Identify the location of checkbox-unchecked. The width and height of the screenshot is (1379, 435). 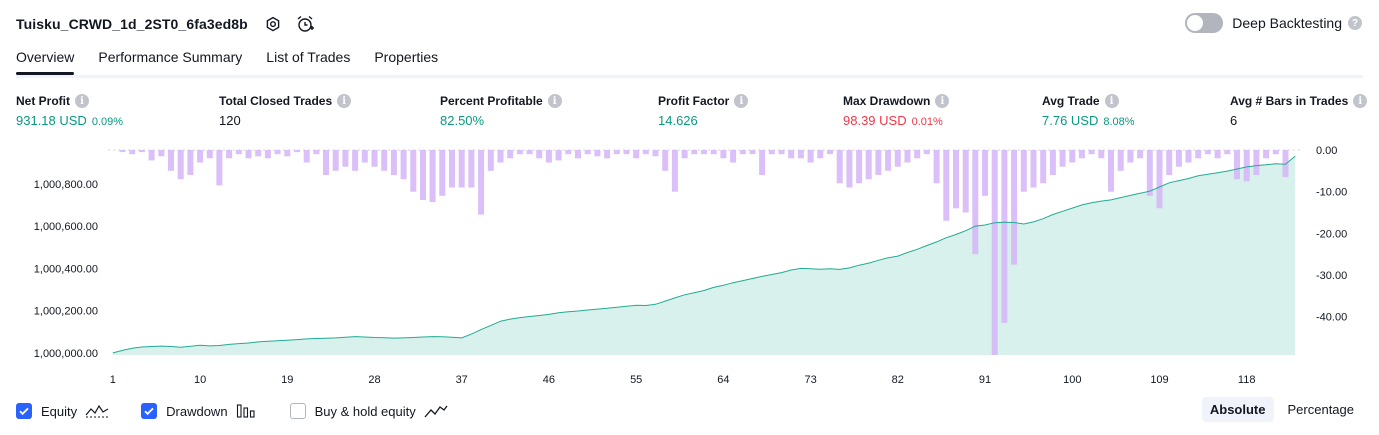
(297, 411).